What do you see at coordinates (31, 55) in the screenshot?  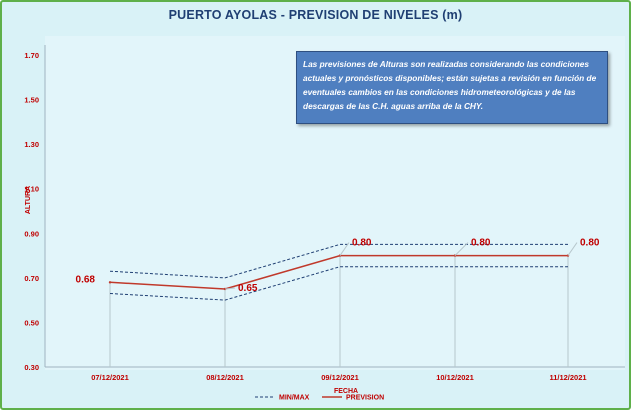 I see `y-tick-label: 1.70` at bounding box center [31, 55].